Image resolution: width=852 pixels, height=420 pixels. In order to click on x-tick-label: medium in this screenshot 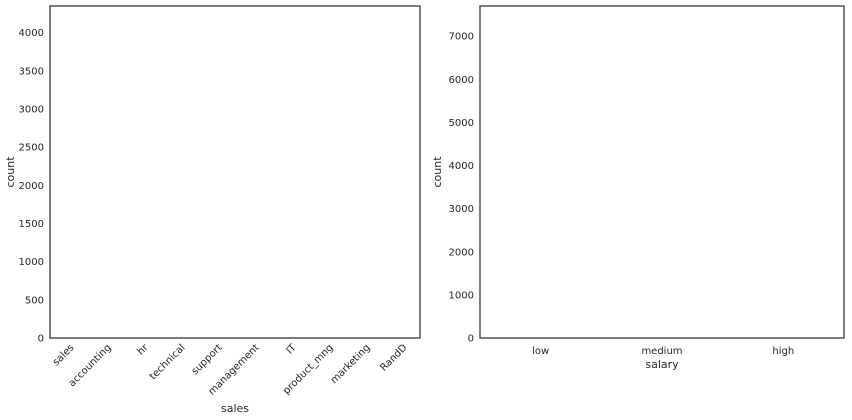, I will do `click(661, 351)`.